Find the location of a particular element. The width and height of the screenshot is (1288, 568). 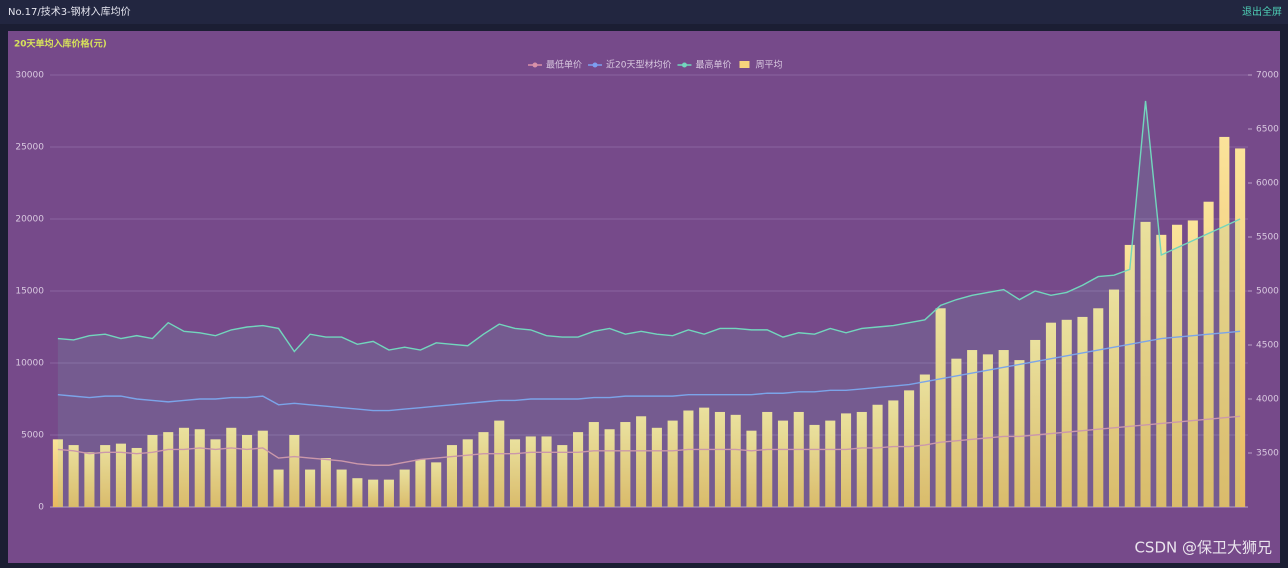

y2-tick-label: 6000 is located at coordinates (1267, 184).